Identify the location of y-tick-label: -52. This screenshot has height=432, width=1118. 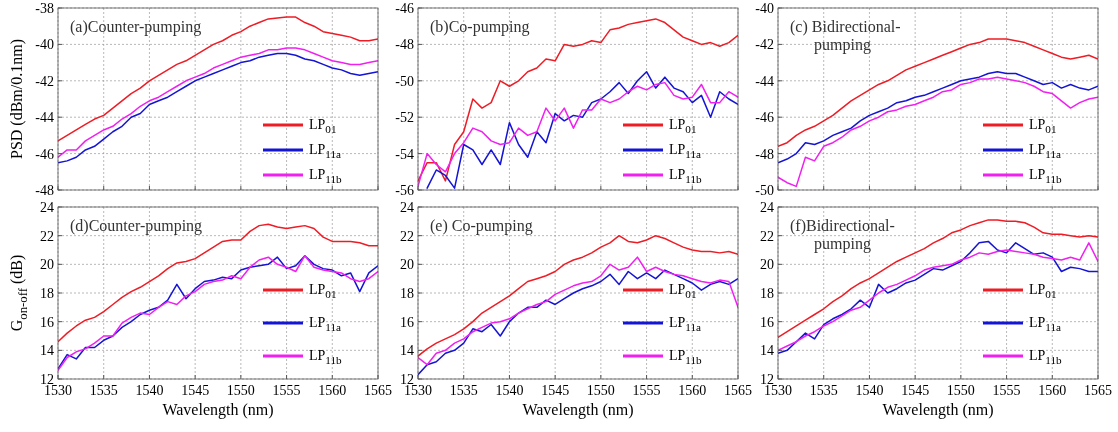
(404, 118).